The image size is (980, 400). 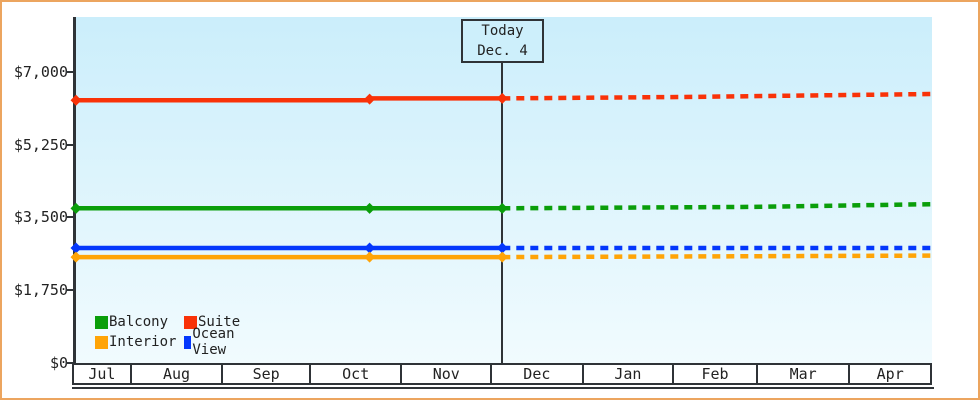 I want to click on legend-item: Balcony, so click(x=131, y=322).